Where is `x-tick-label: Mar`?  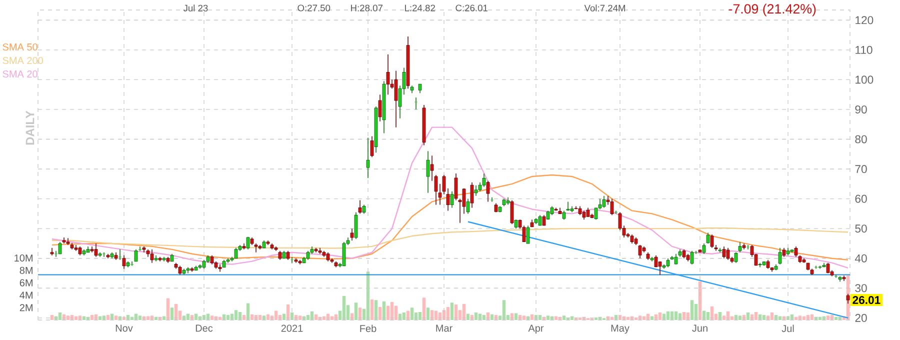
x-tick-label: Mar is located at coordinates (444, 328).